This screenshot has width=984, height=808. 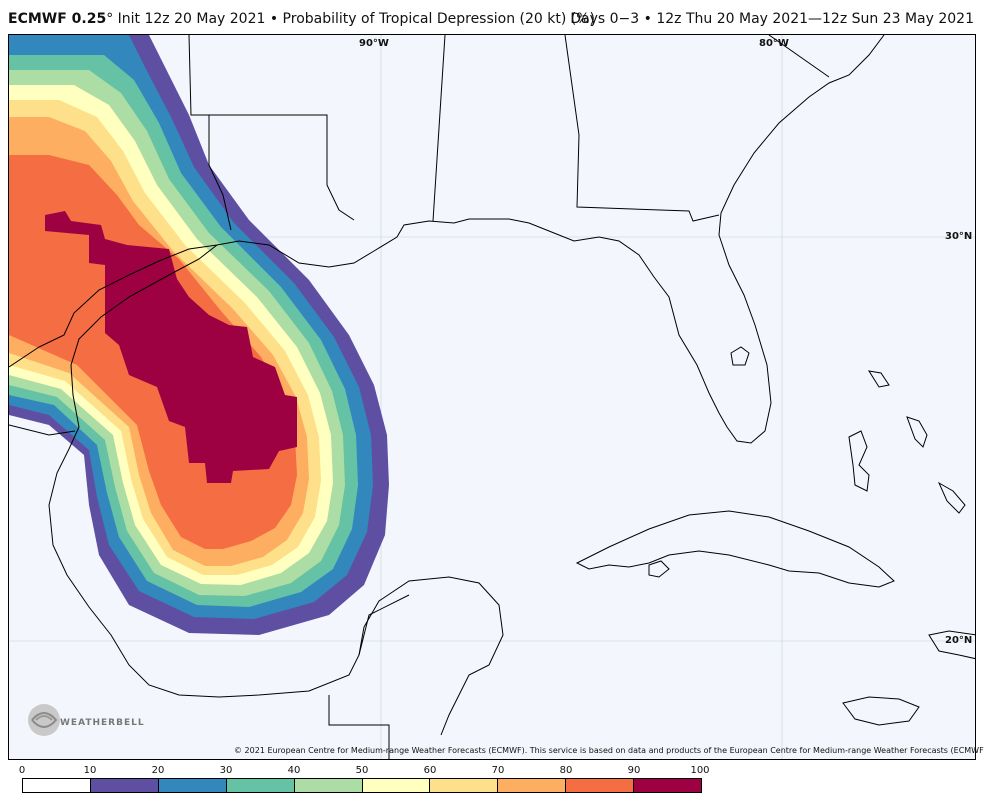 I want to click on yucatan-interior, so click(x=384, y=625).